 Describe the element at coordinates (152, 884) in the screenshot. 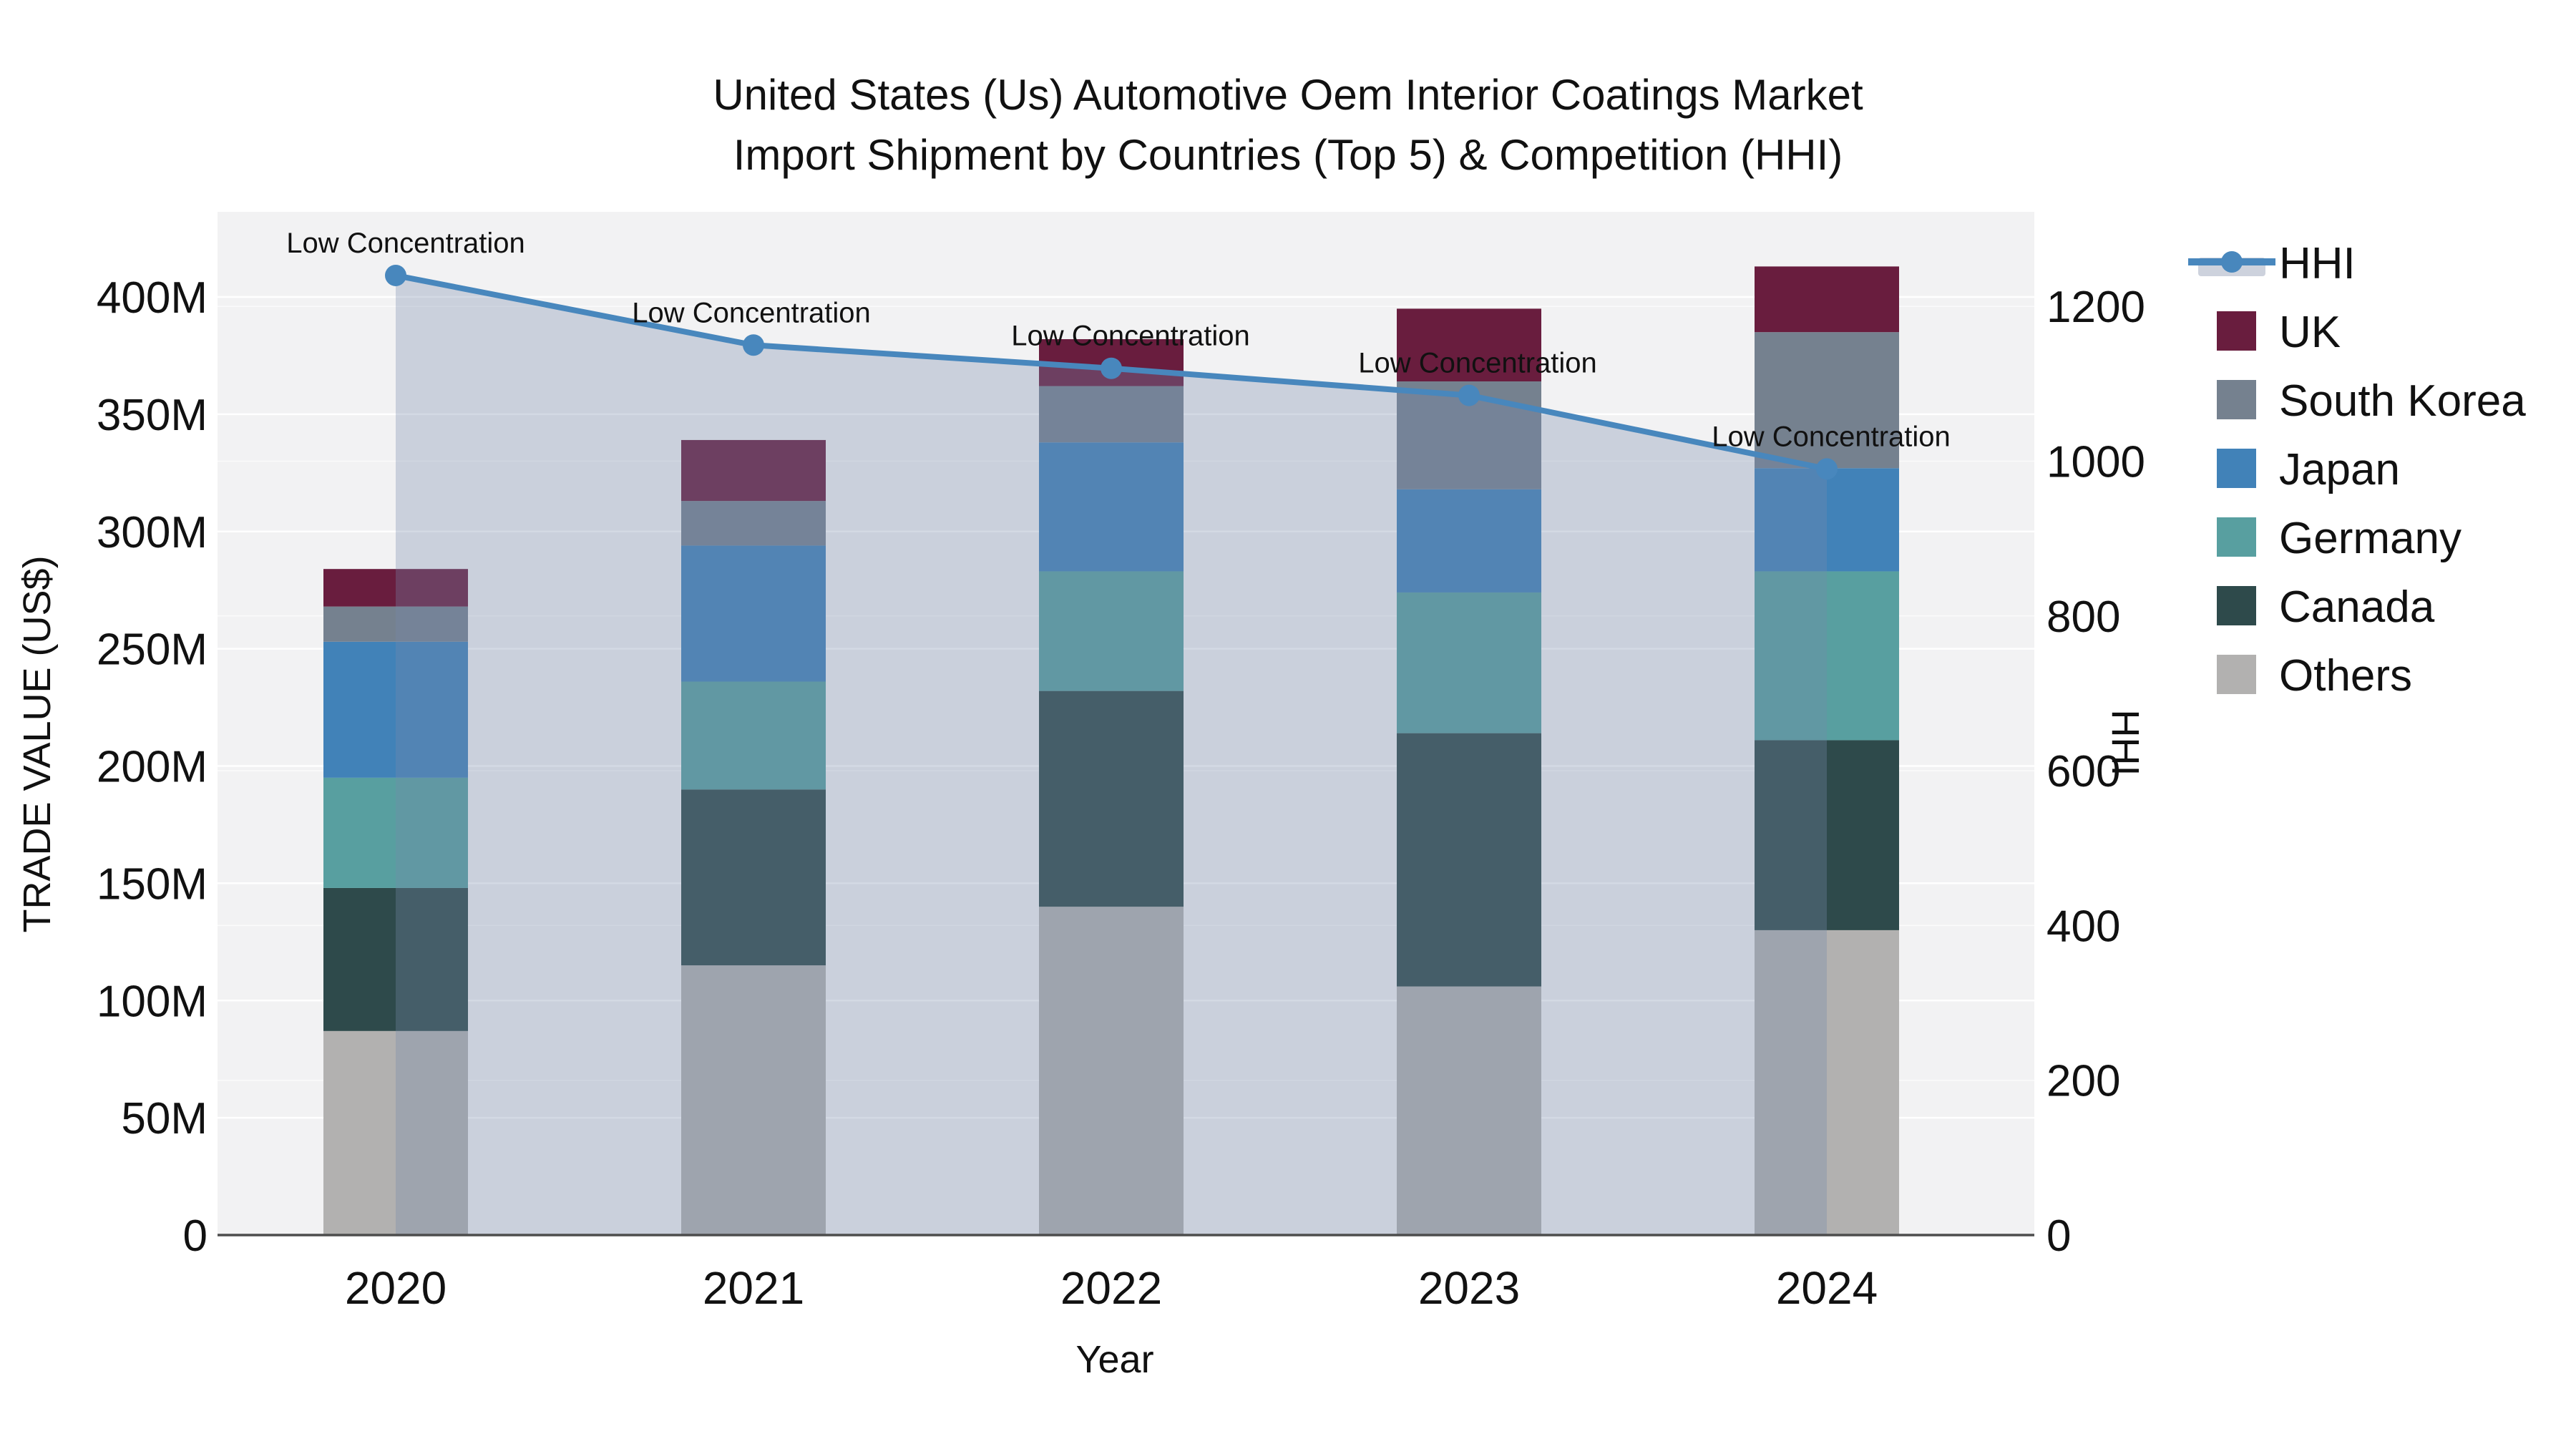

I see `y-left-tick-150M: 150M` at that location.